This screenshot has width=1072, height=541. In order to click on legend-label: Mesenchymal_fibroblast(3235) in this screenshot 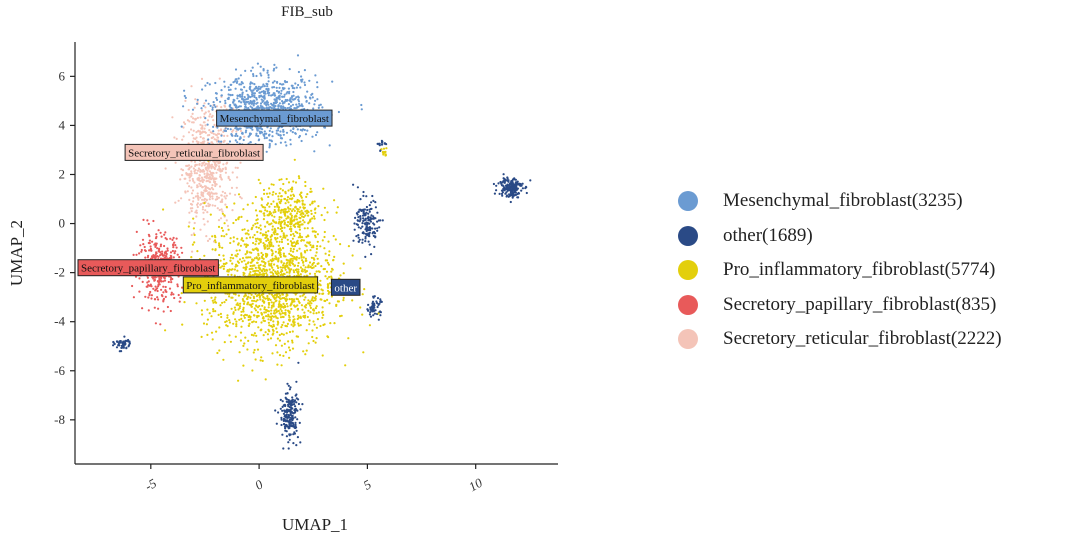, I will do `click(843, 201)`.